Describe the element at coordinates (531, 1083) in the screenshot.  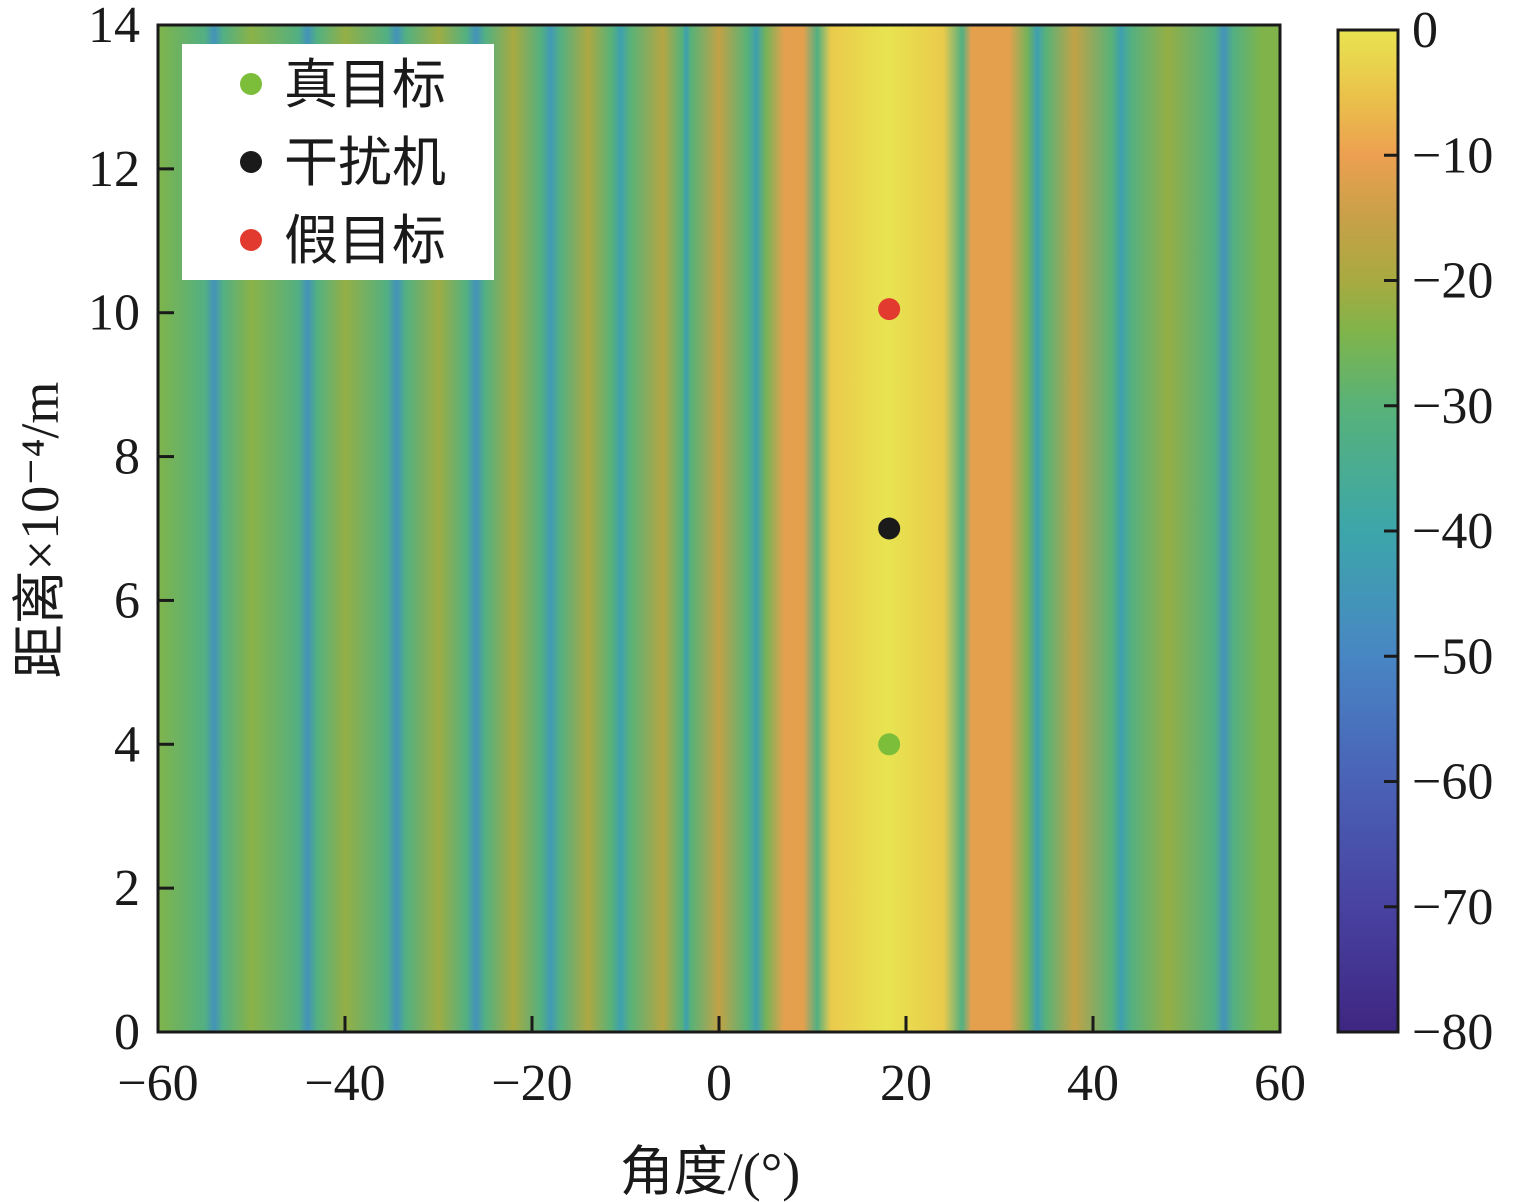
I see `x-tick-label: −20` at that location.